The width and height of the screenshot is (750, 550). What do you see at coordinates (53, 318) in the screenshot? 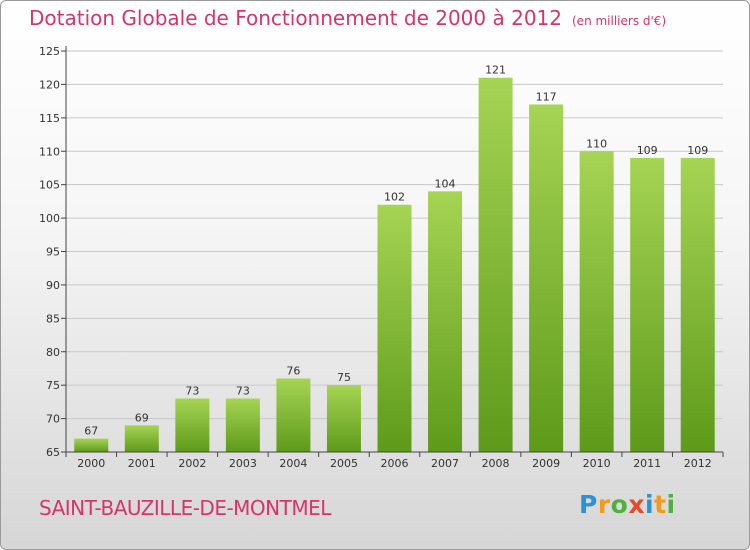
I see `y-tick-label: 85` at bounding box center [53, 318].